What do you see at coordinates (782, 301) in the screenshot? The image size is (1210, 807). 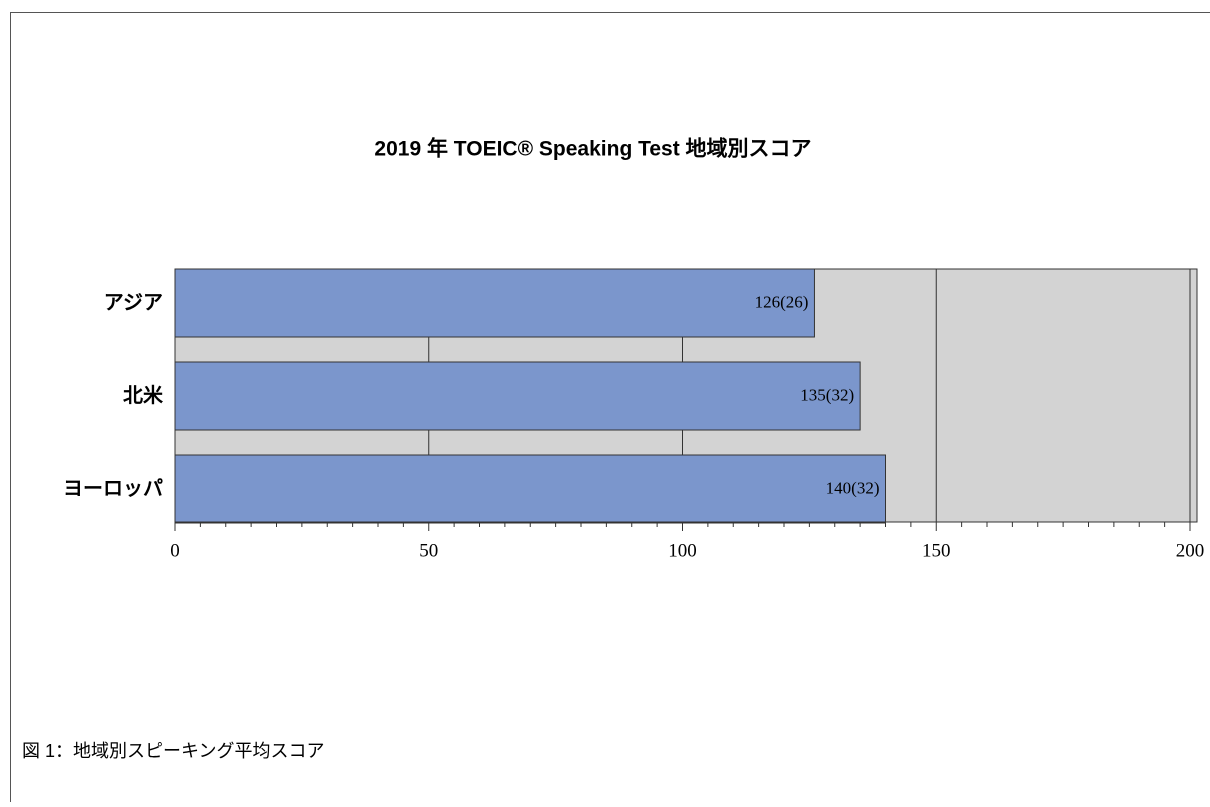 I see `value-label: 126(26)` at bounding box center [782, 301].